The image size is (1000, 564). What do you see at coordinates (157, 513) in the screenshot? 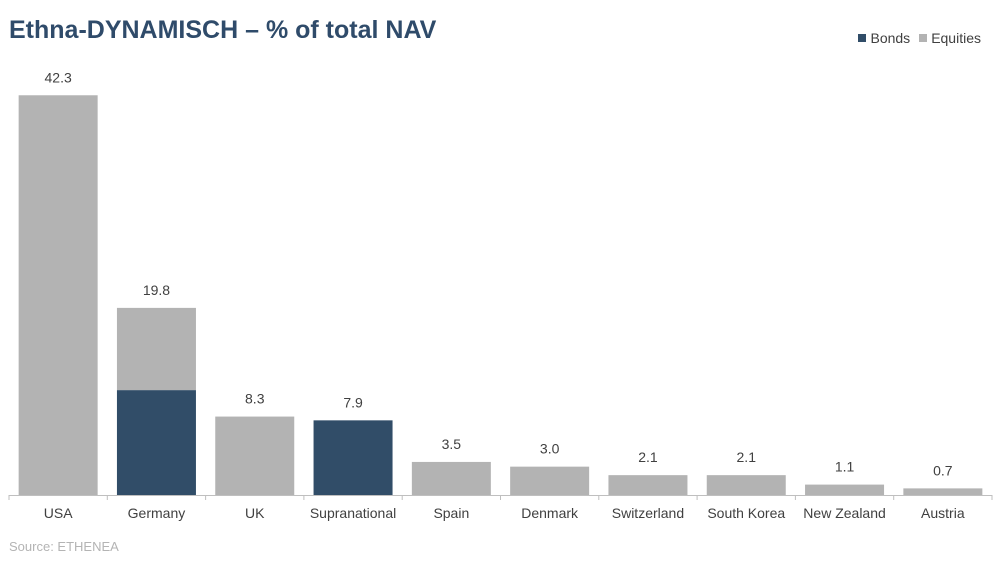
I see `x-tick-label-germany: Germany` at bounding box center [157, 513].